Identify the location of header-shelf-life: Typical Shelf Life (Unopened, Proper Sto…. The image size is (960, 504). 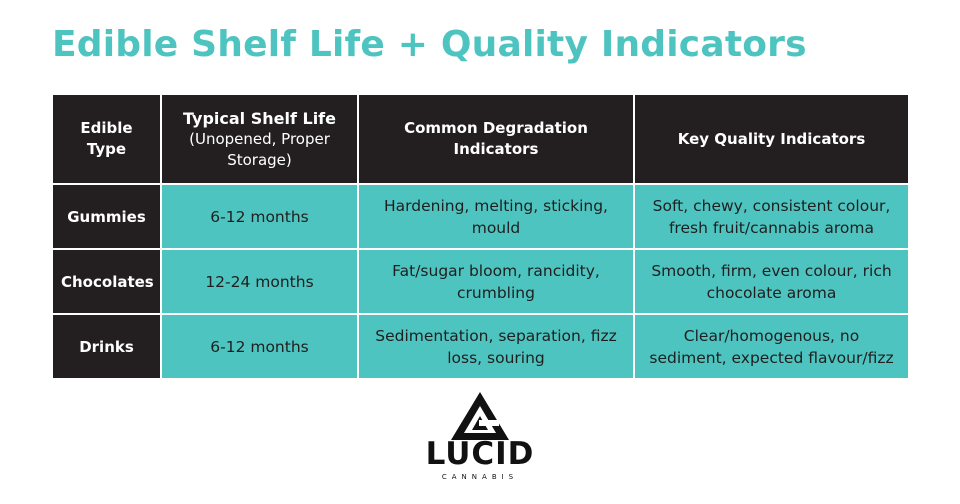
(259, 139).